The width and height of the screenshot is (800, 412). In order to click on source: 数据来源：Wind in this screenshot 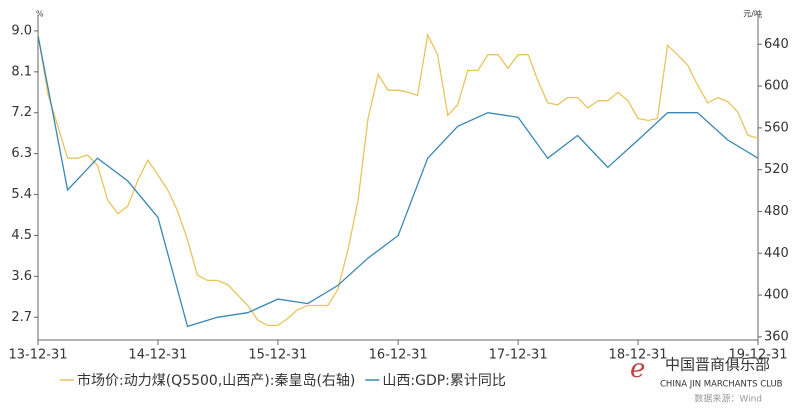, I will do `click(728, 399)`.